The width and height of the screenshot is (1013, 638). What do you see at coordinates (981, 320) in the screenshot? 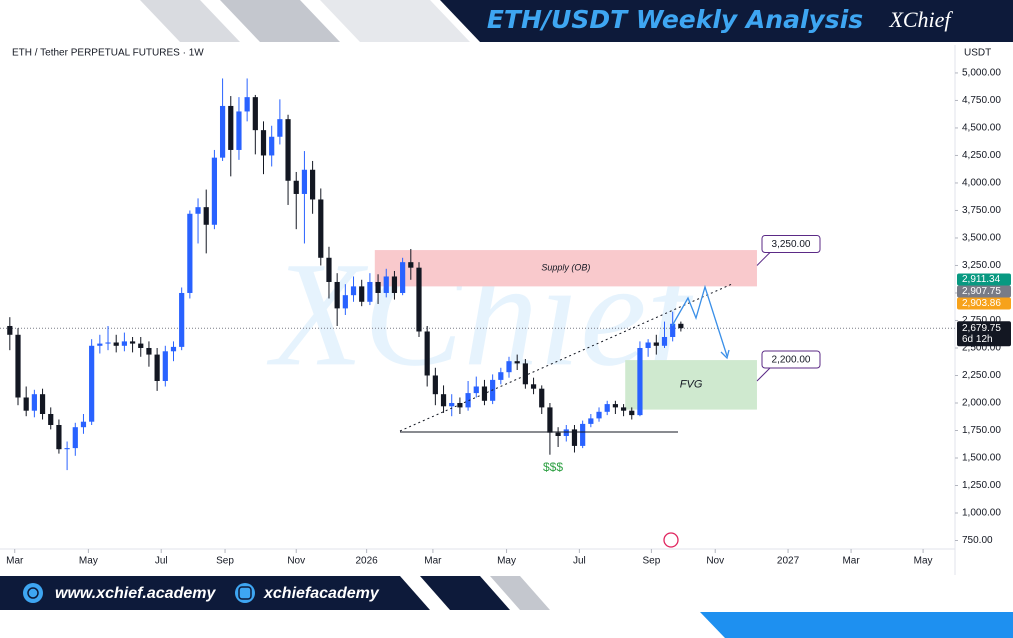
I see `y-tick-label: 2,750.00` at bounding box center [981, 320].